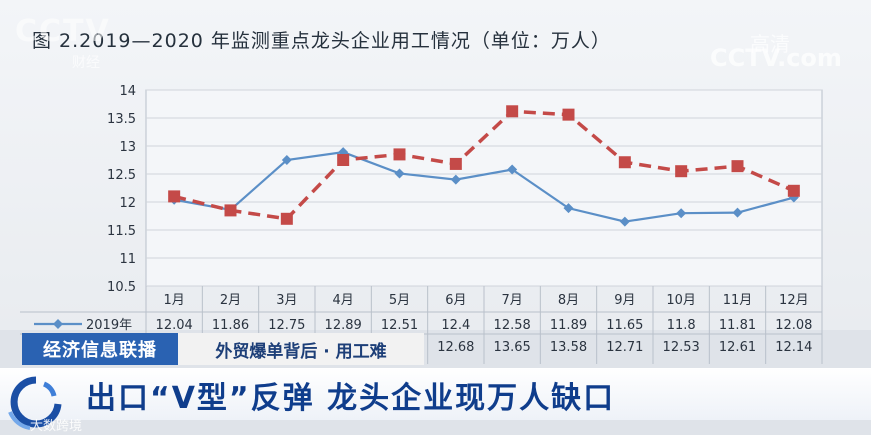  What do you see at coordinates (624, 325) in the screenshot?
I see `data-label: 11.65` at bounding box center [624, 325].